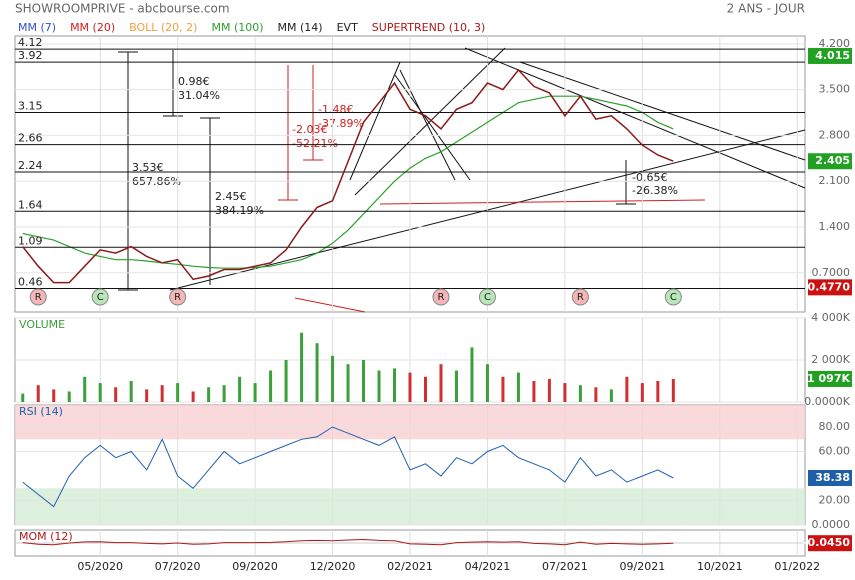 The width and height of the screenshot is (855, 580). Describe the element at coordinates (429, 27) in the screenshot. I see `legend-entry: SUPERTREND (10, 3)` at that location.